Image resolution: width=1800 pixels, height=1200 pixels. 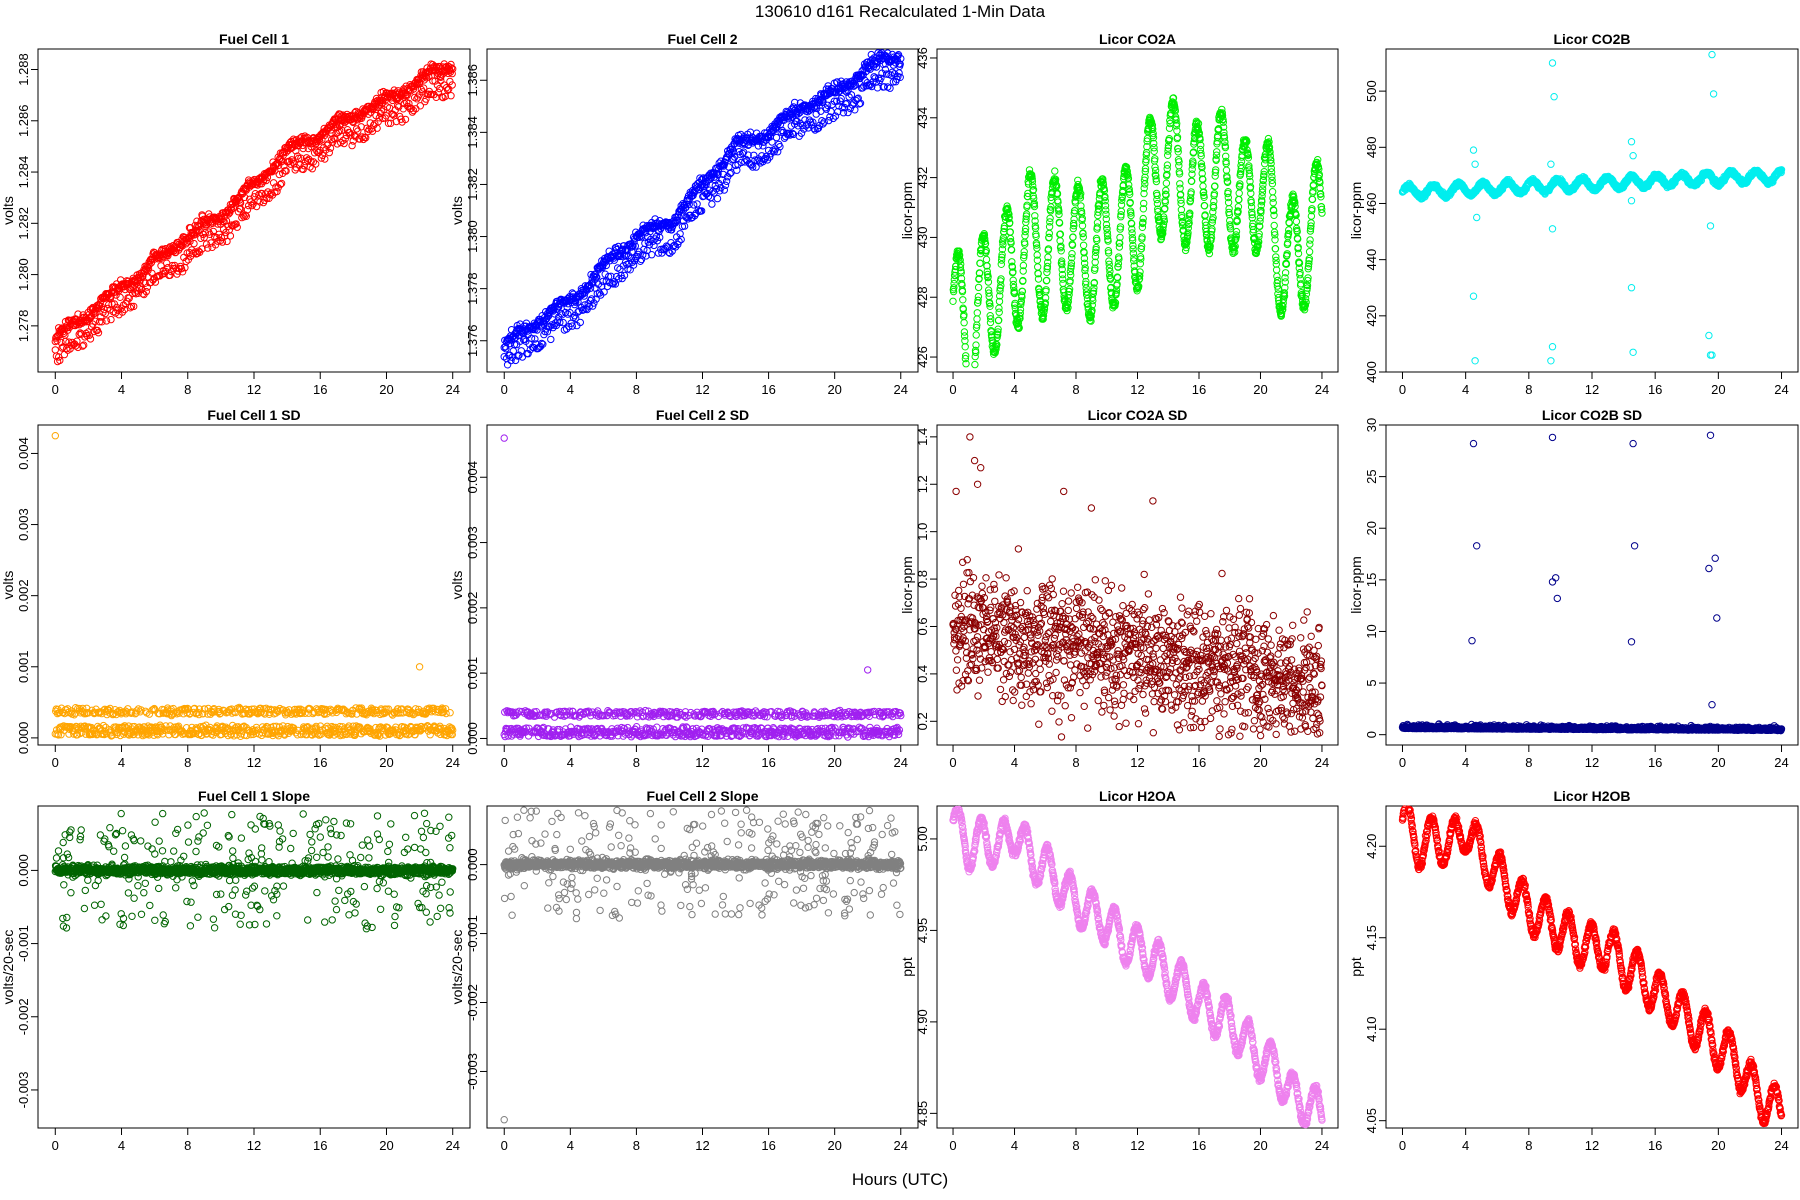 What do you see at coordinates (254, 389) in the screenshot?
I see `x-tick-label: 12` at bounding box center [254, 389].